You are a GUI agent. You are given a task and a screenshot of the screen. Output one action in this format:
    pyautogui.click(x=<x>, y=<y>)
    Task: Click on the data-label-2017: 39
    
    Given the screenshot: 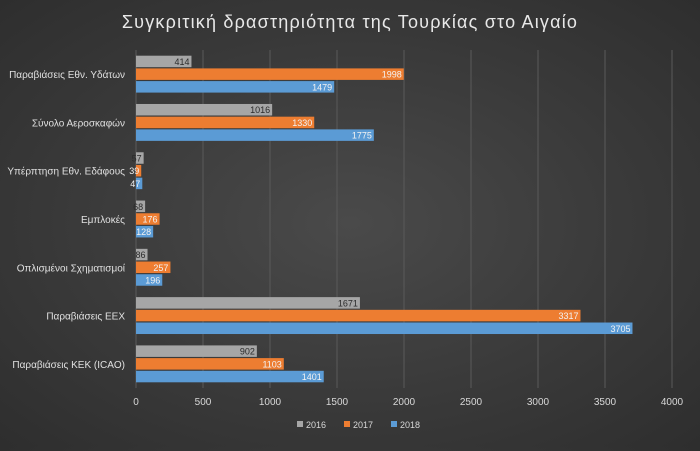 What is the action you would take?
    pyautogui.click(x=134, y=171)
    